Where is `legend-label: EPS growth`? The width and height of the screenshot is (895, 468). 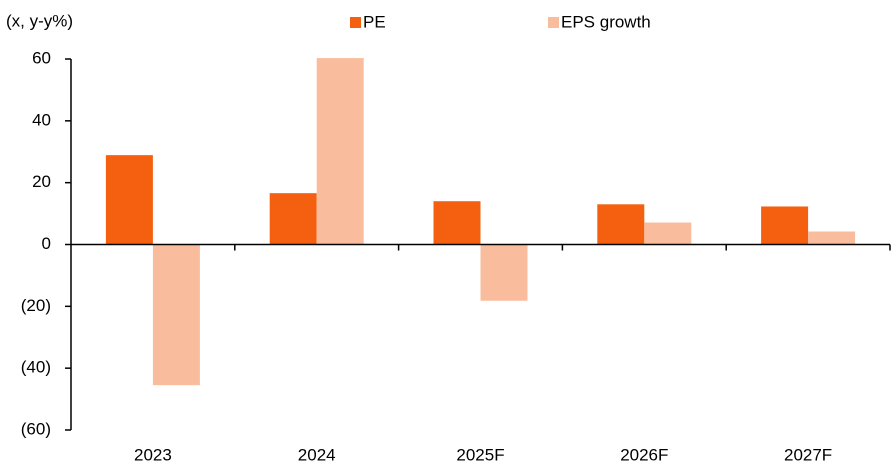
legend-label: EPS growth is located at coordinates (606, 21).